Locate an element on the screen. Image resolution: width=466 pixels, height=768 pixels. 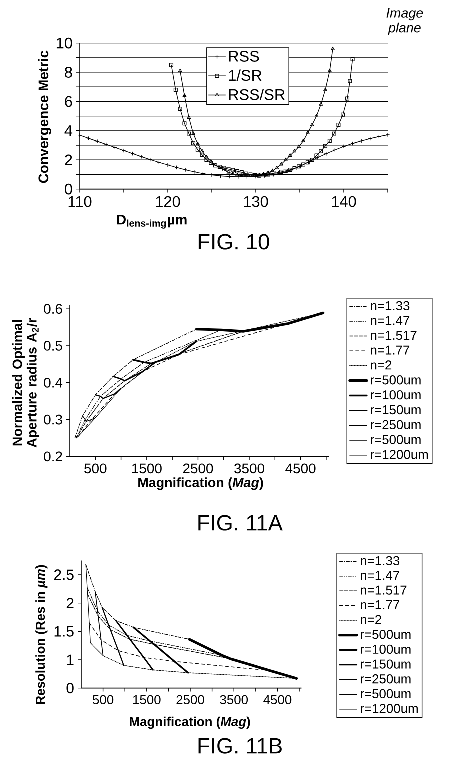
y-tick-label: 6 is located at coordinates (68, 102).